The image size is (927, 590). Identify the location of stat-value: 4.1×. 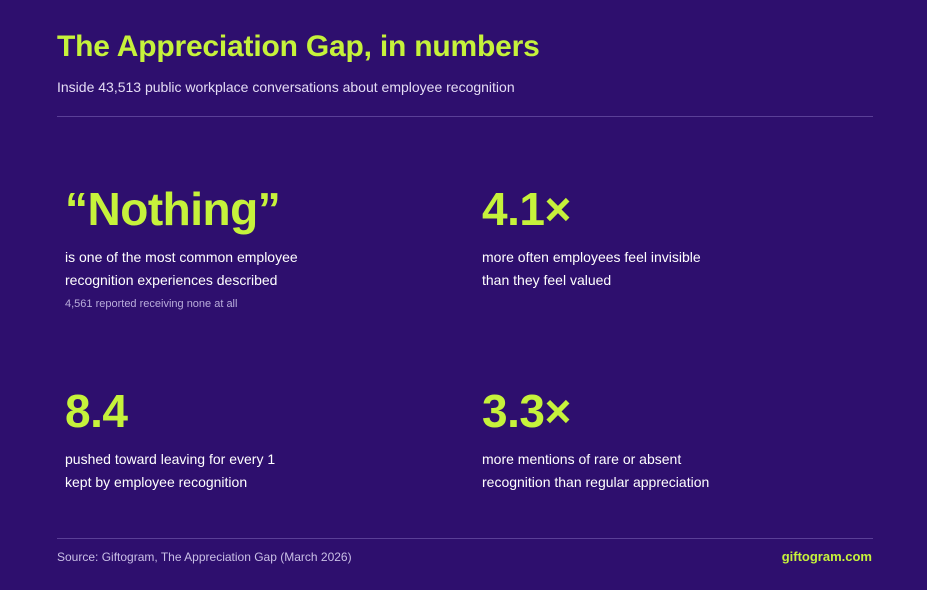
(526, 209).